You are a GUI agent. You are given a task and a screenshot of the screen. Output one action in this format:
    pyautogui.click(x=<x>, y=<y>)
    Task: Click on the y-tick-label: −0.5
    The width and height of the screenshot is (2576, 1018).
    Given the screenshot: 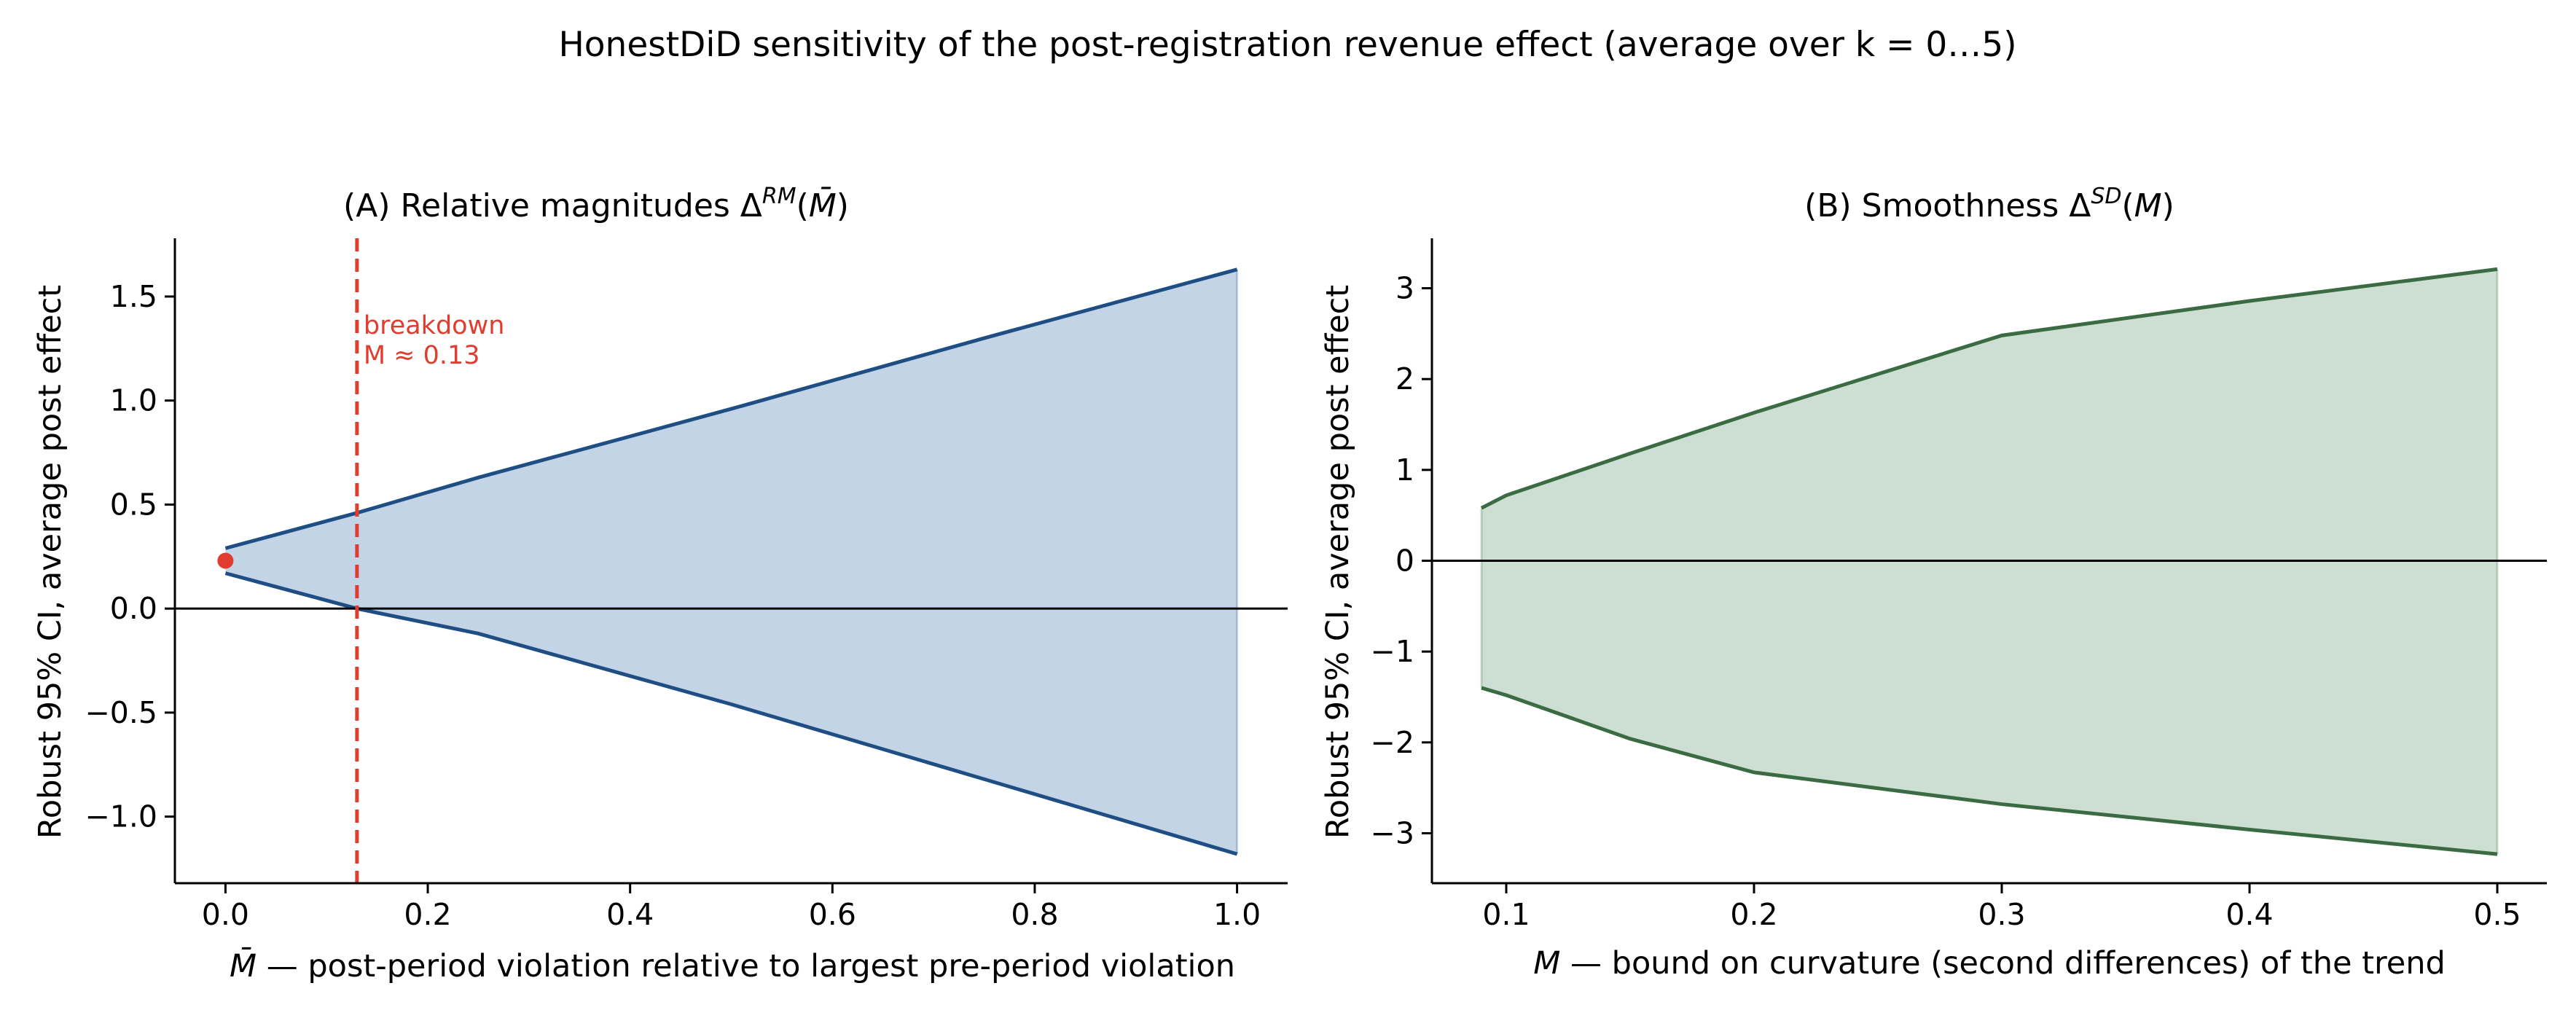 What is the action you would take?
    pyautogui.click(x=121, y=712)
    